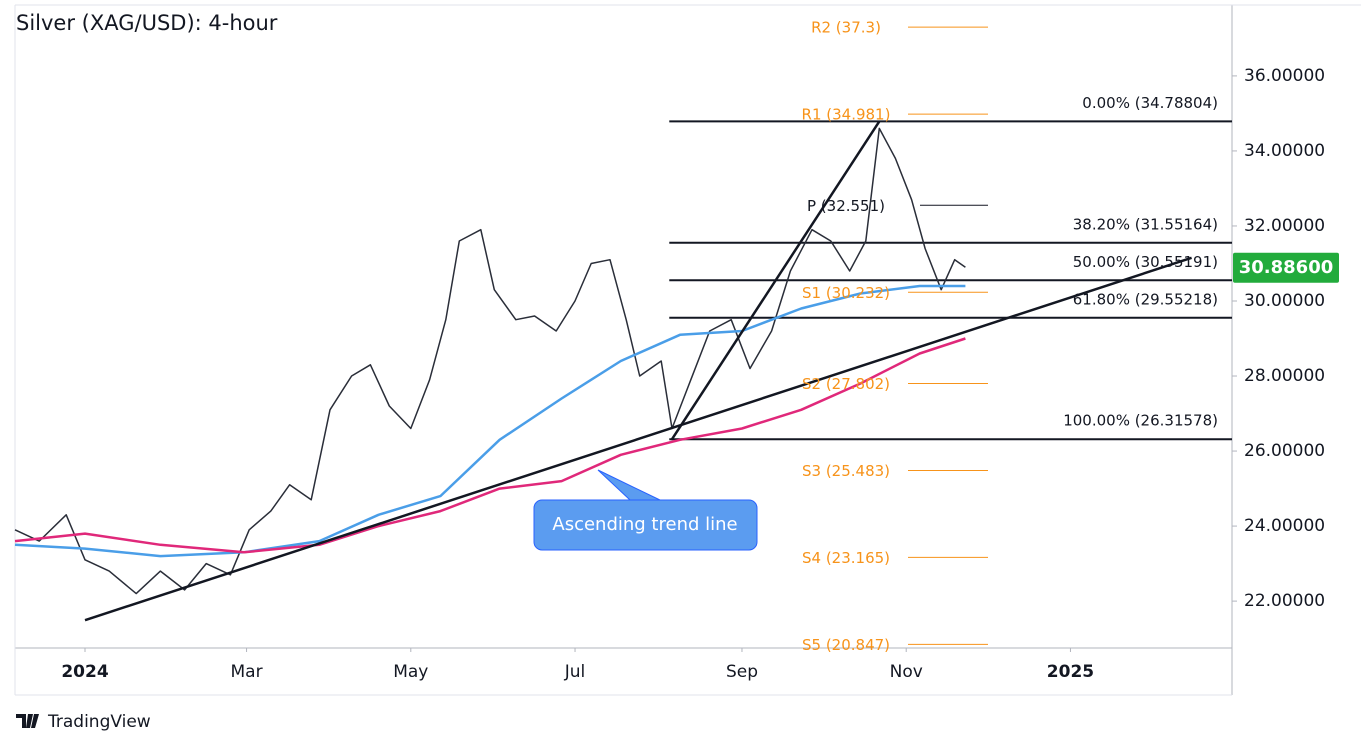 This screenshot has width=1361, height=749. I want to click on y-tick-label: 28.00000, so click(1284, 376).